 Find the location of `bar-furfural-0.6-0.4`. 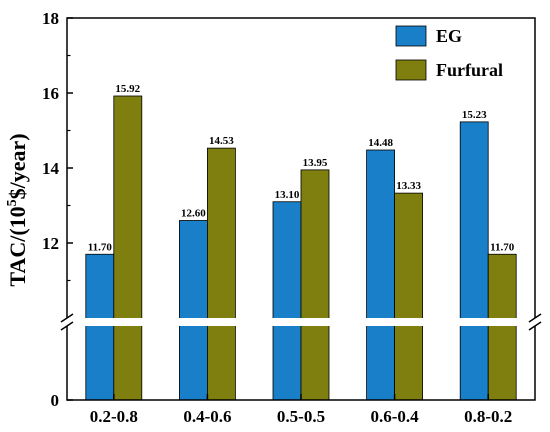

bar-furfural-0.6-0.4 is located at coordinates (409, 296).